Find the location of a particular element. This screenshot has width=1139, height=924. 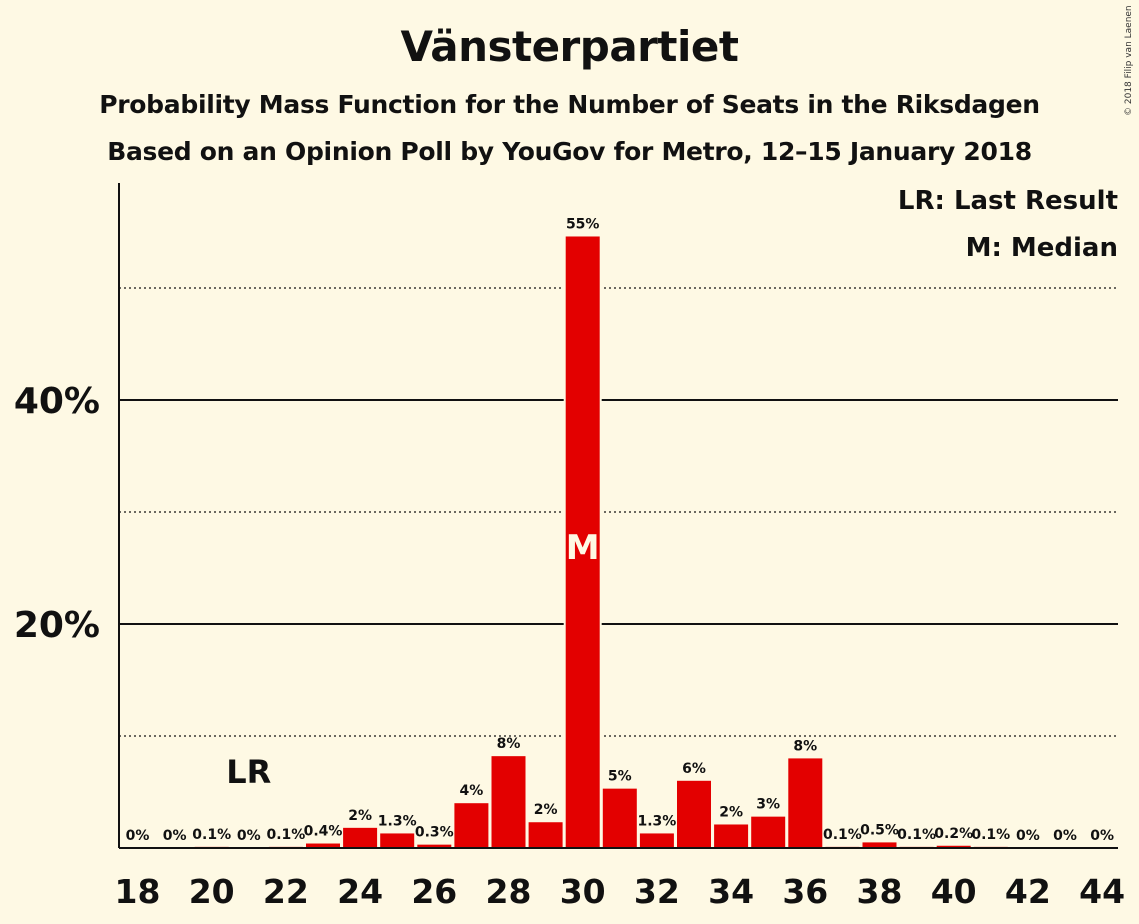

x-tick-label: 18 is located at coordinates (138, 891).